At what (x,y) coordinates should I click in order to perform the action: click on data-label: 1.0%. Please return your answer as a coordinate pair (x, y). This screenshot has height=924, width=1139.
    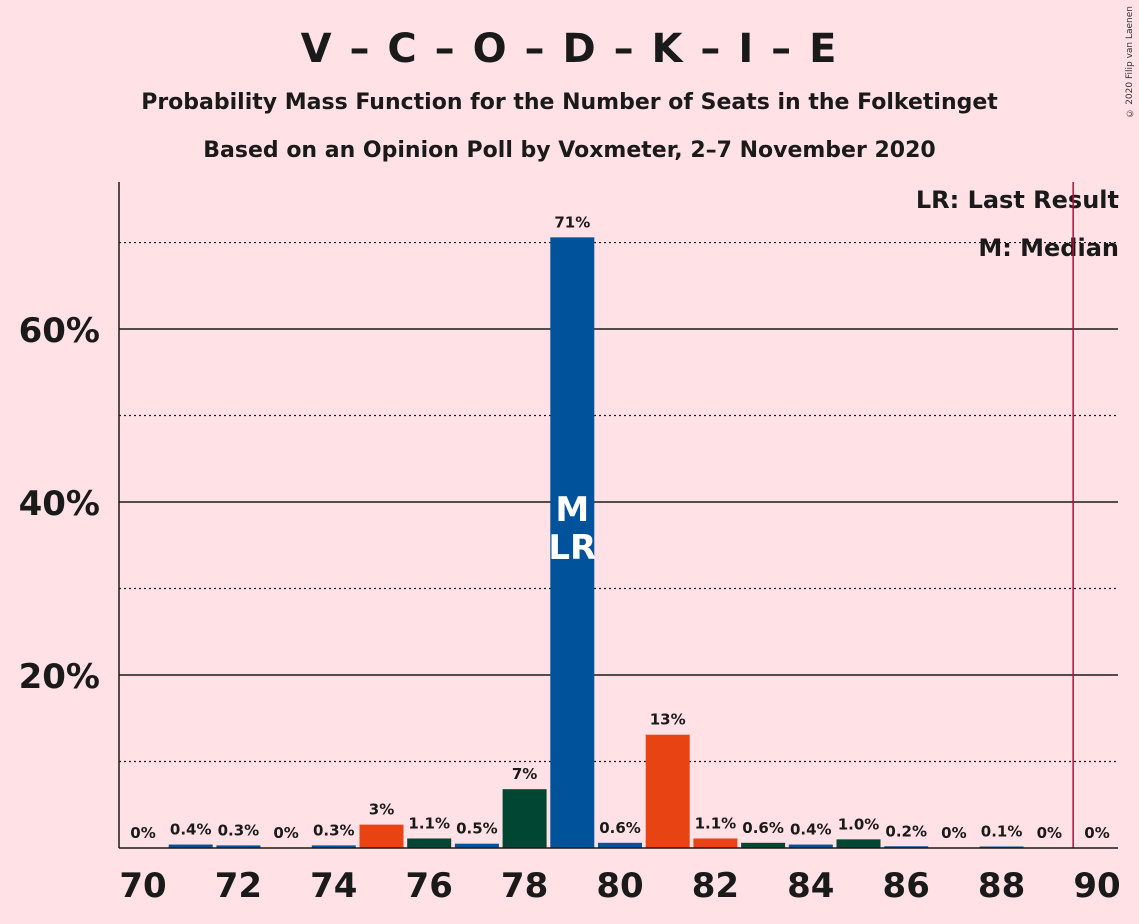
    Looking at the image, I should click on (859, 824).